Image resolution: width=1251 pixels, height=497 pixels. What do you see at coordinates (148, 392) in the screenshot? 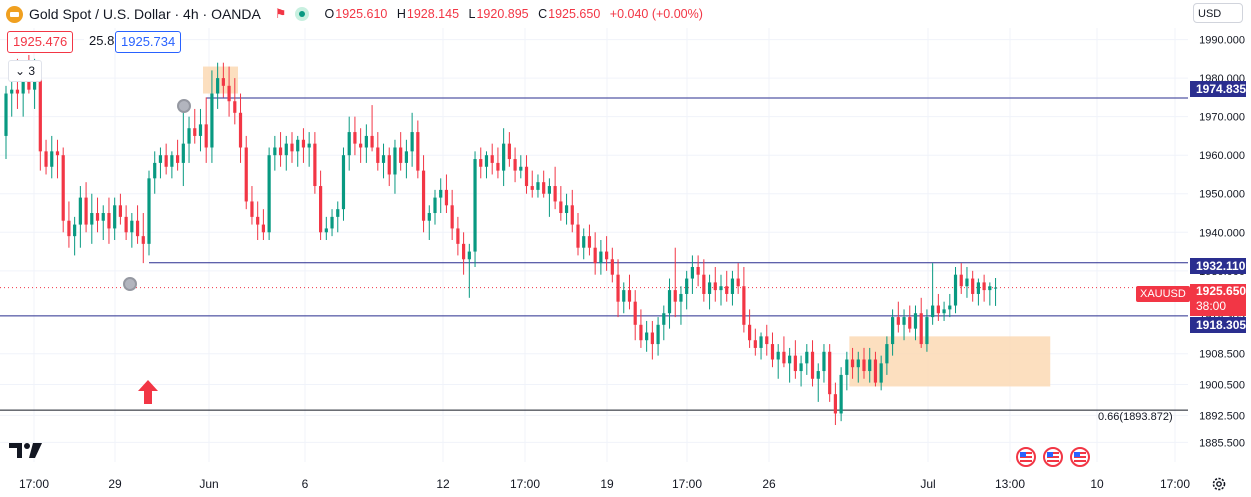
I see `up-arrow-icon` at bounding box center [148, 392].